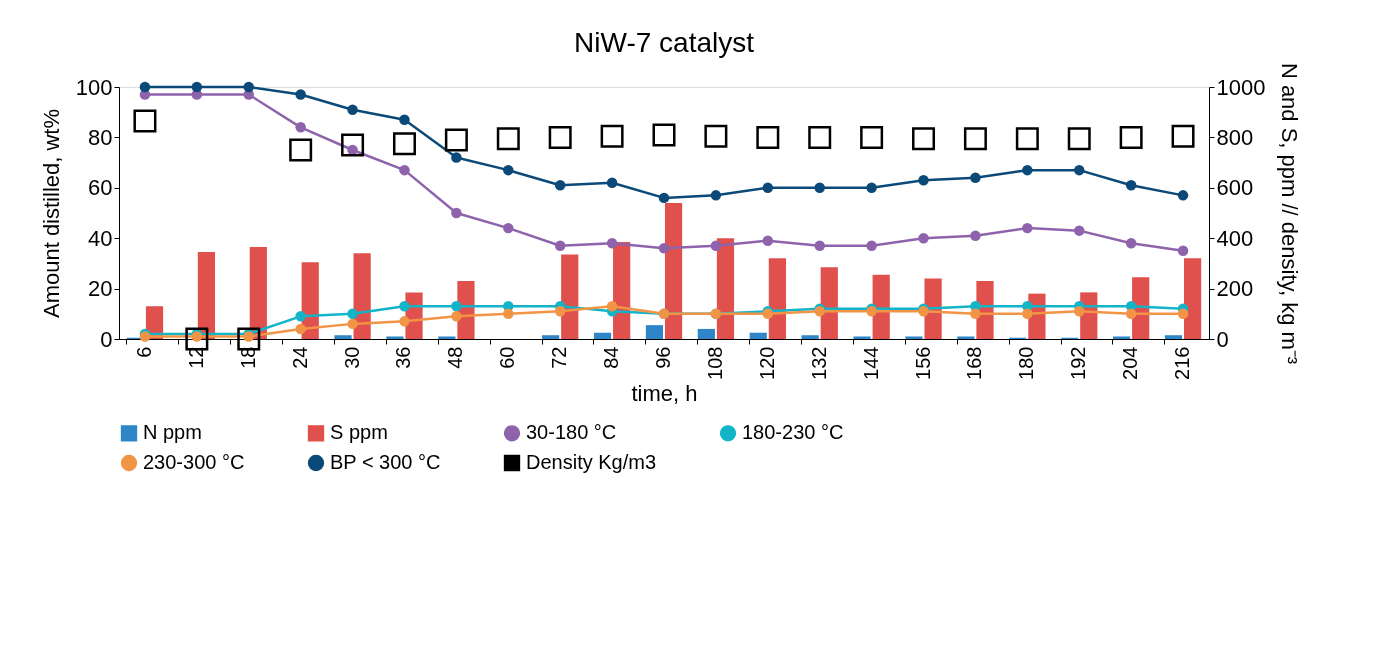  What do you see at coordinates (559, 357) in the screenshot?
I see `x-tick-label: 72` at bounding box center [559, 357].